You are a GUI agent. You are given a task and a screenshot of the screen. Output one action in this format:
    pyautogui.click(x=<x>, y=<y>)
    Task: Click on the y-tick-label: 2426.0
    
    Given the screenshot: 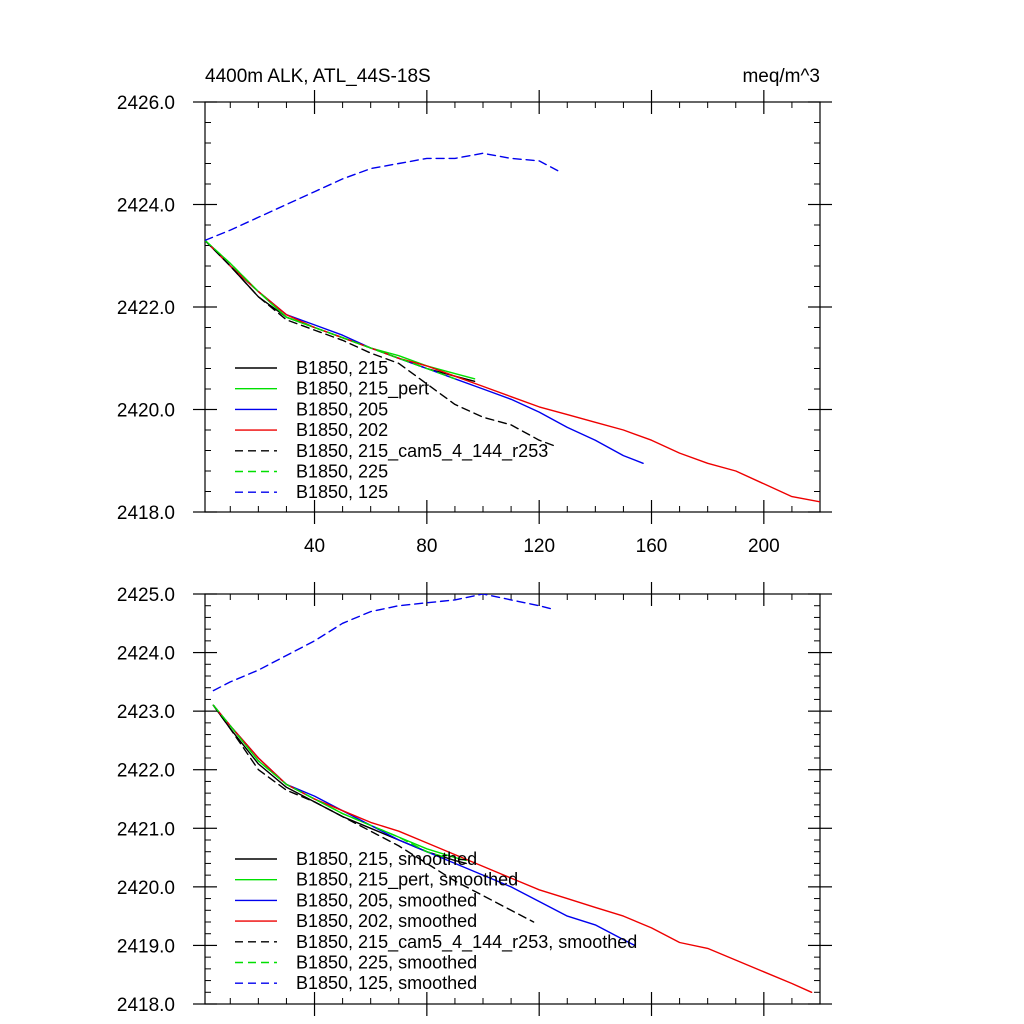 What is the action you would take?
    pyautogui.click(x=146, y=103)
    